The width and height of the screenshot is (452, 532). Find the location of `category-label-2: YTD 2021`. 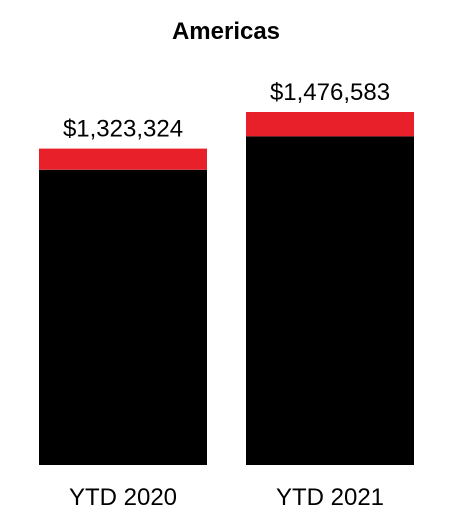

category-label-2: YTD 2021 is located at coordinates (330, 497).